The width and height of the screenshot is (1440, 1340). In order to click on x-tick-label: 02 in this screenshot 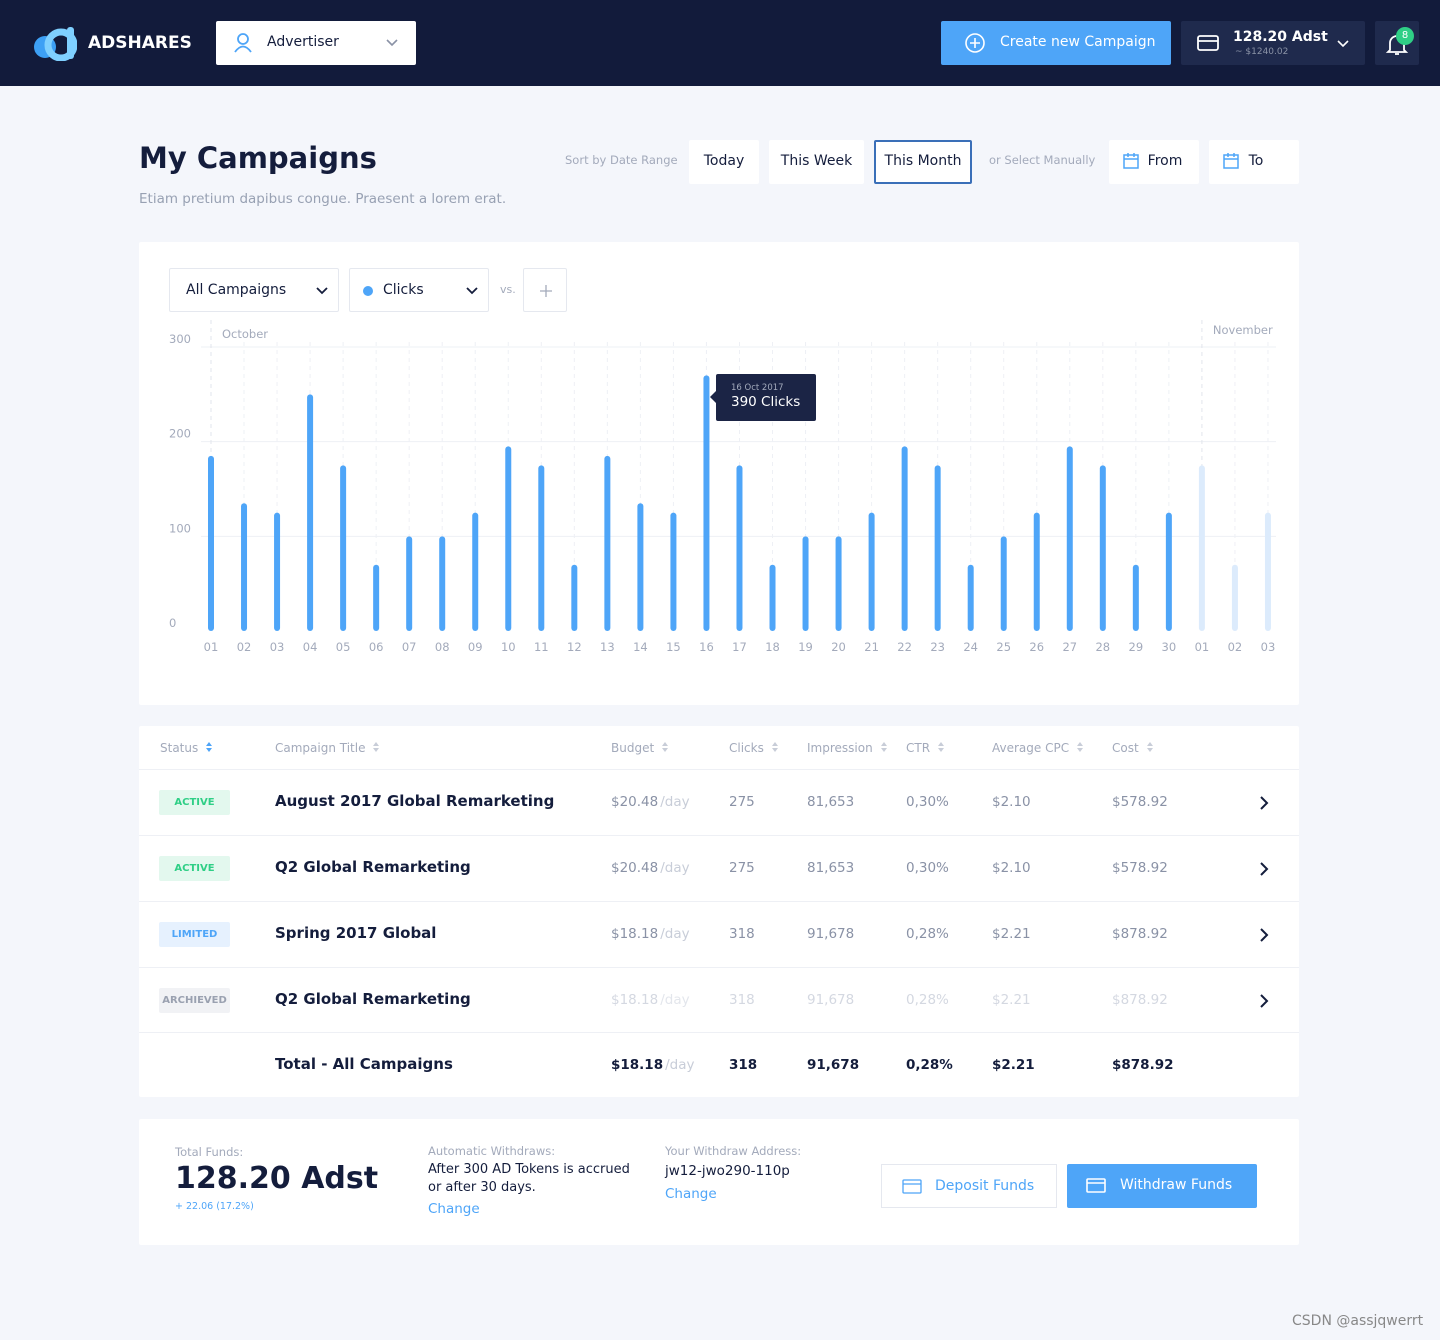, I will do `click(1235, 647)`.